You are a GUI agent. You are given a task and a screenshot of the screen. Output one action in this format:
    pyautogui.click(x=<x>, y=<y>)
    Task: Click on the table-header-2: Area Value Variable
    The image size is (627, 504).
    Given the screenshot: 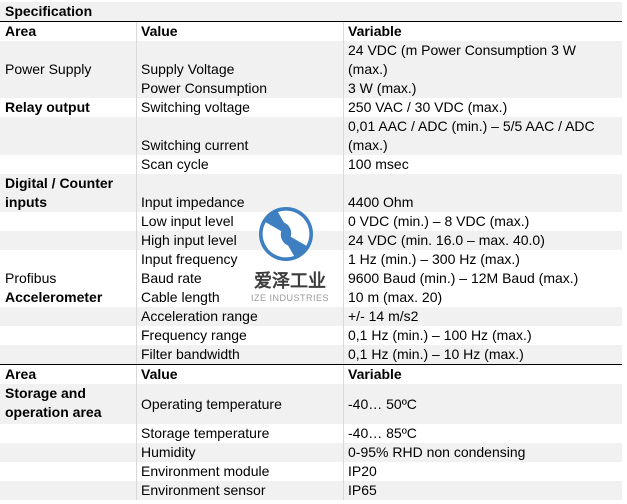 What is the action you would take?
    pyautogui.click(x=311, y=374)
    